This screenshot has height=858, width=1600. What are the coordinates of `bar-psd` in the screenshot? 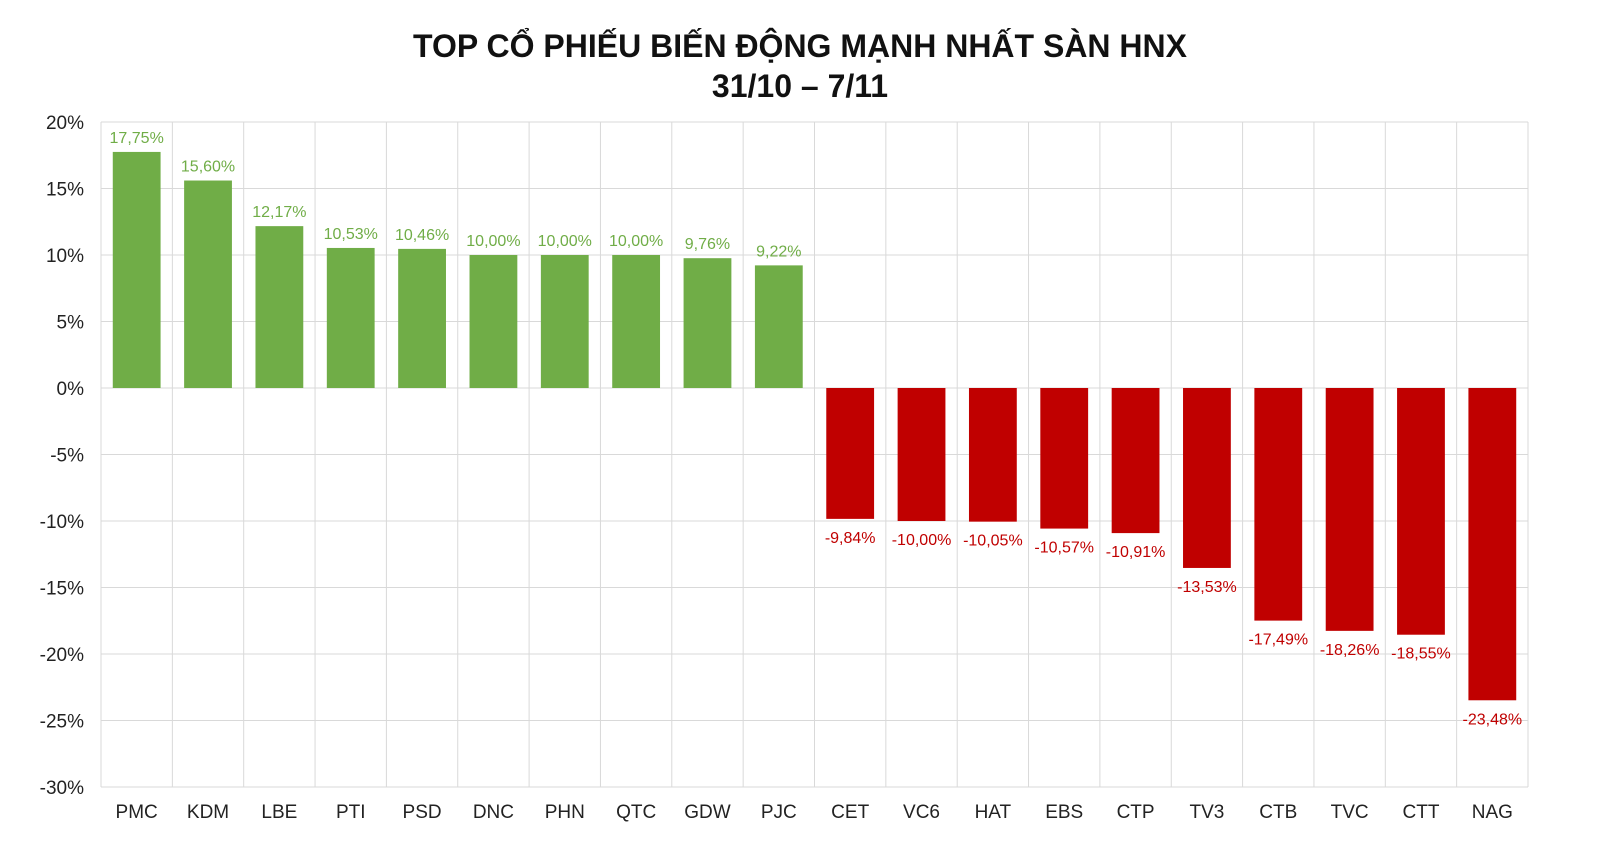 It's located at (422, 318).